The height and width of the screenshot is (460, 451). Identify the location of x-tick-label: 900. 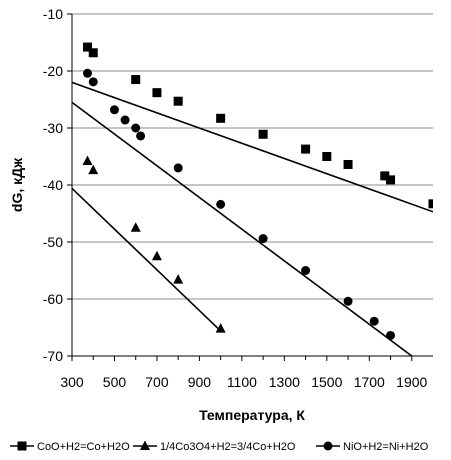
(200, 382).